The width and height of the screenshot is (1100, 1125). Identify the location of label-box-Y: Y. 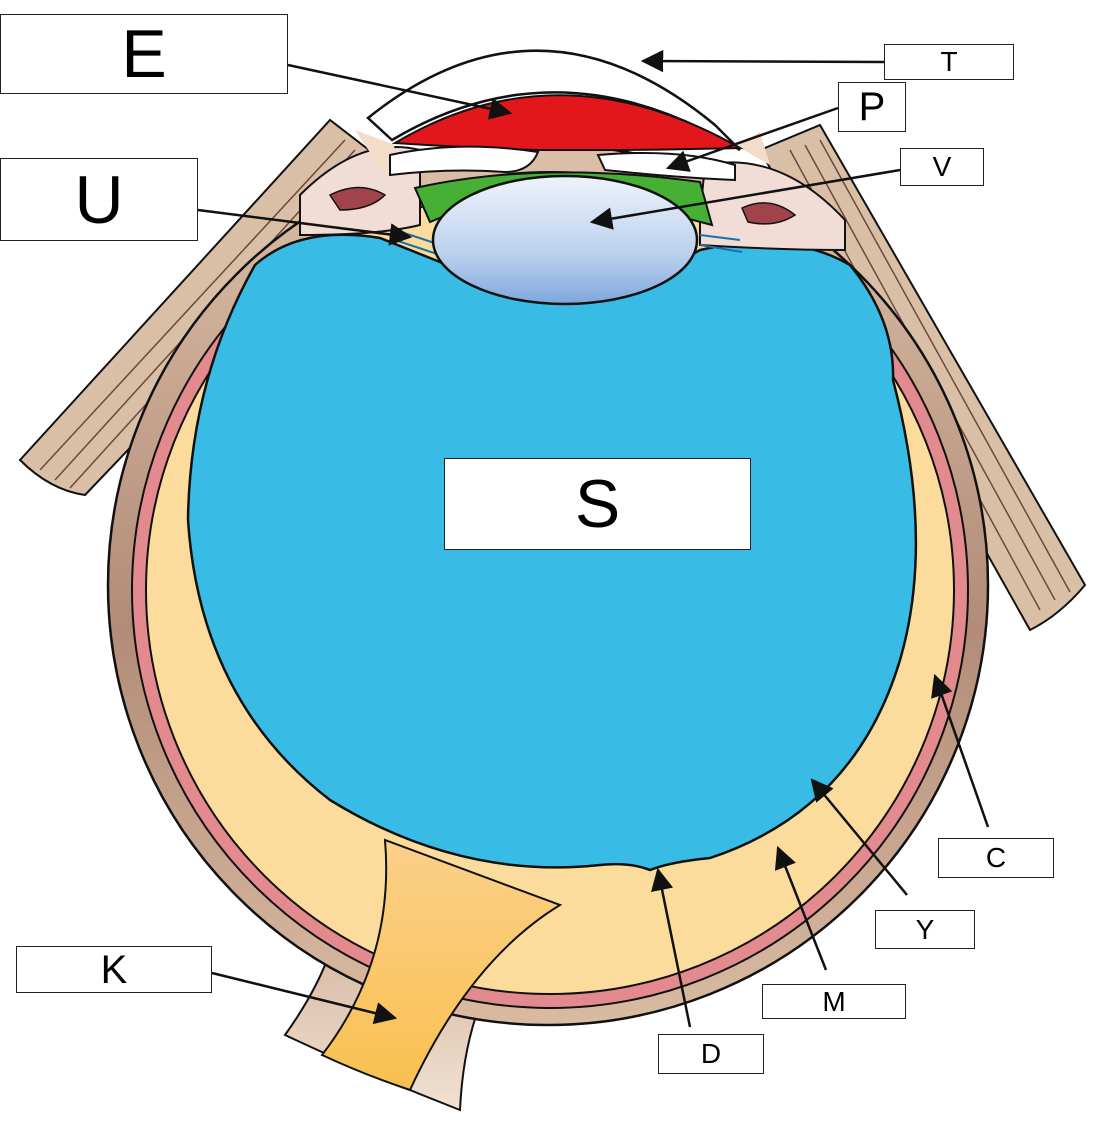
(925, 929).